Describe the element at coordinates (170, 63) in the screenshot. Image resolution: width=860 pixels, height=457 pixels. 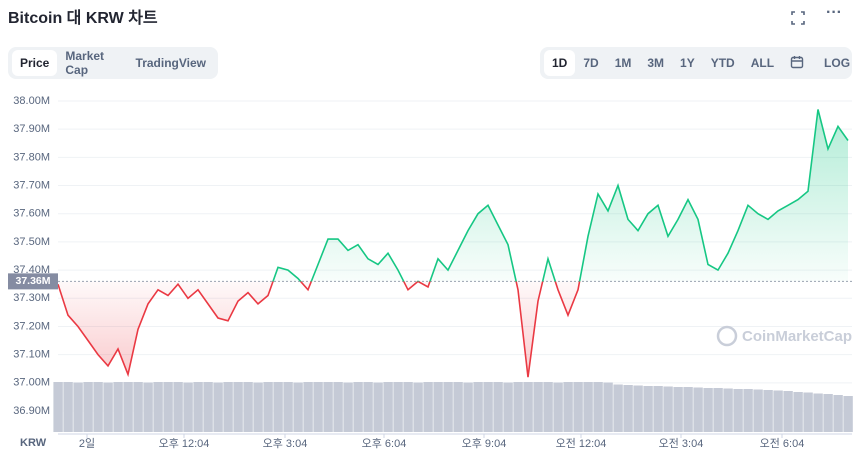
I see `tab: TradingView` at that location.